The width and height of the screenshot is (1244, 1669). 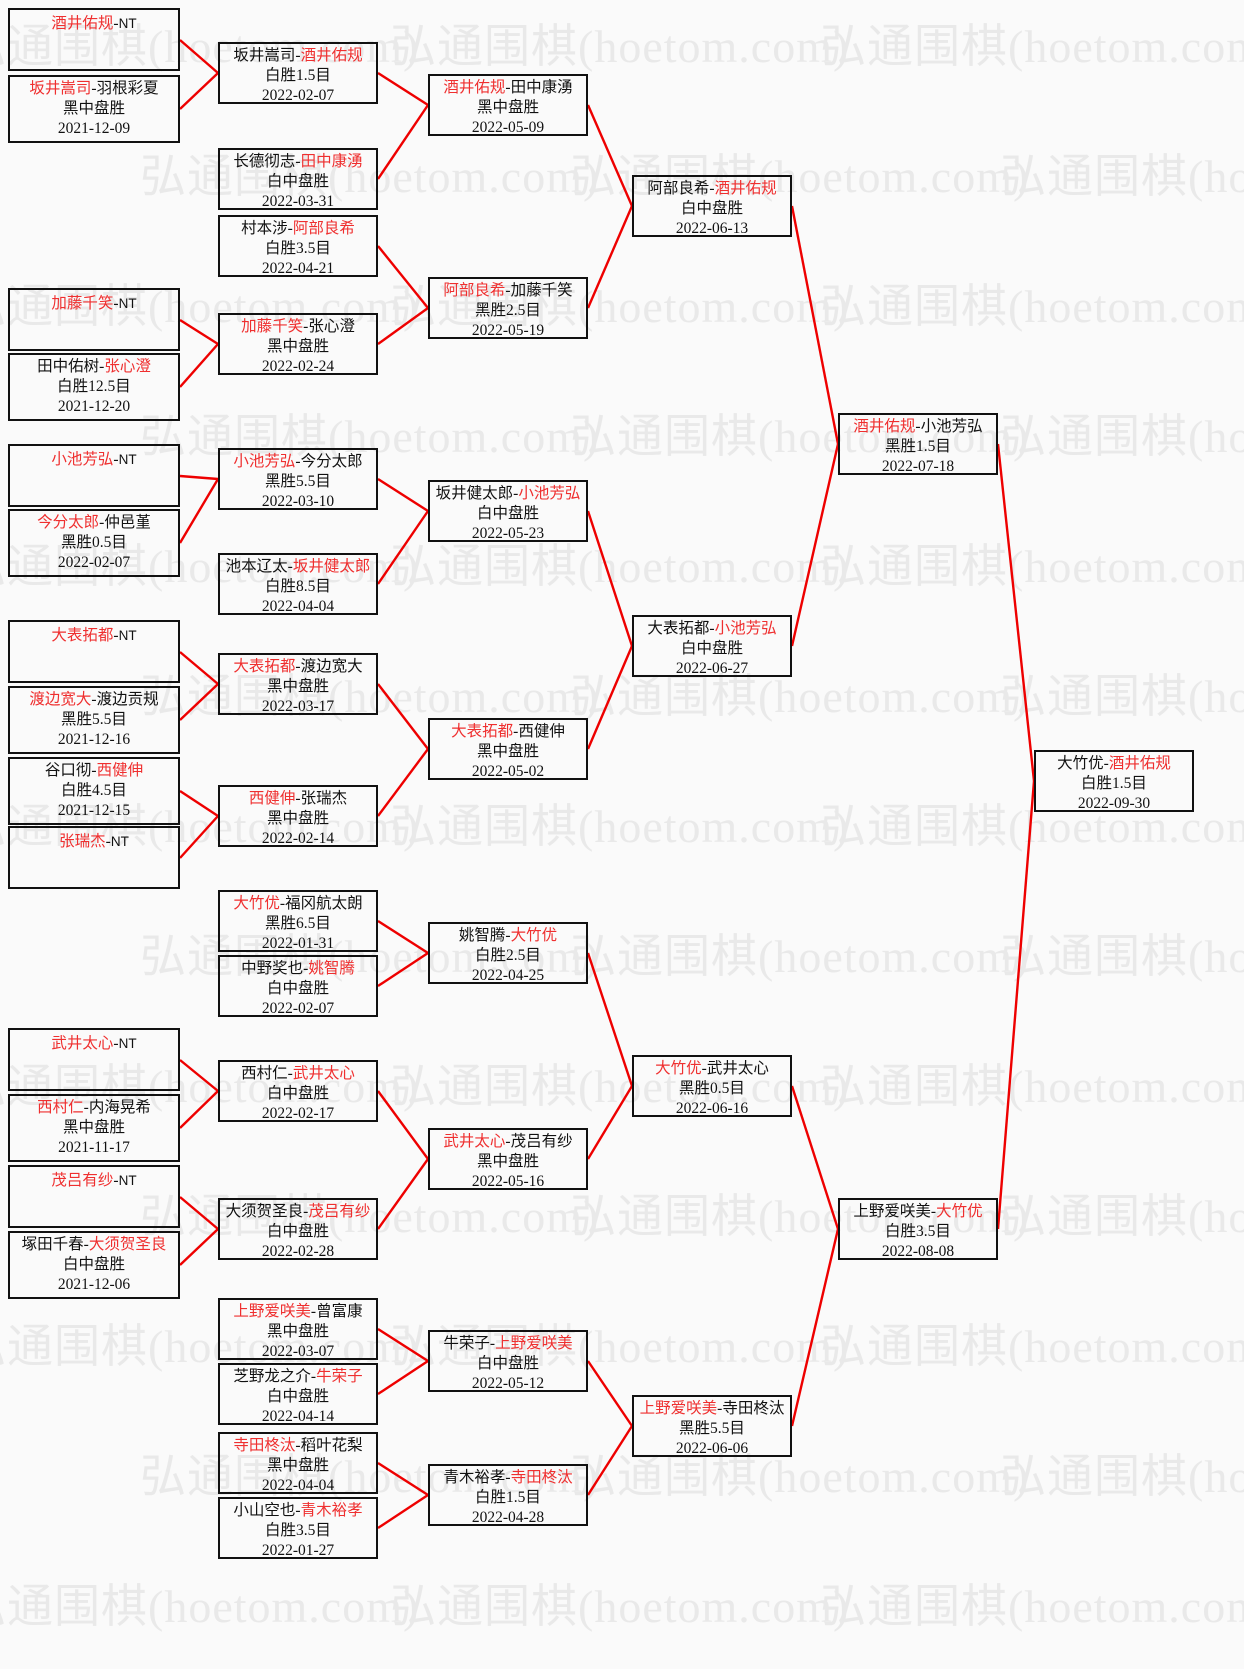 I want to click on match-date: 2022-09-30, so click(x=1114, y=803).